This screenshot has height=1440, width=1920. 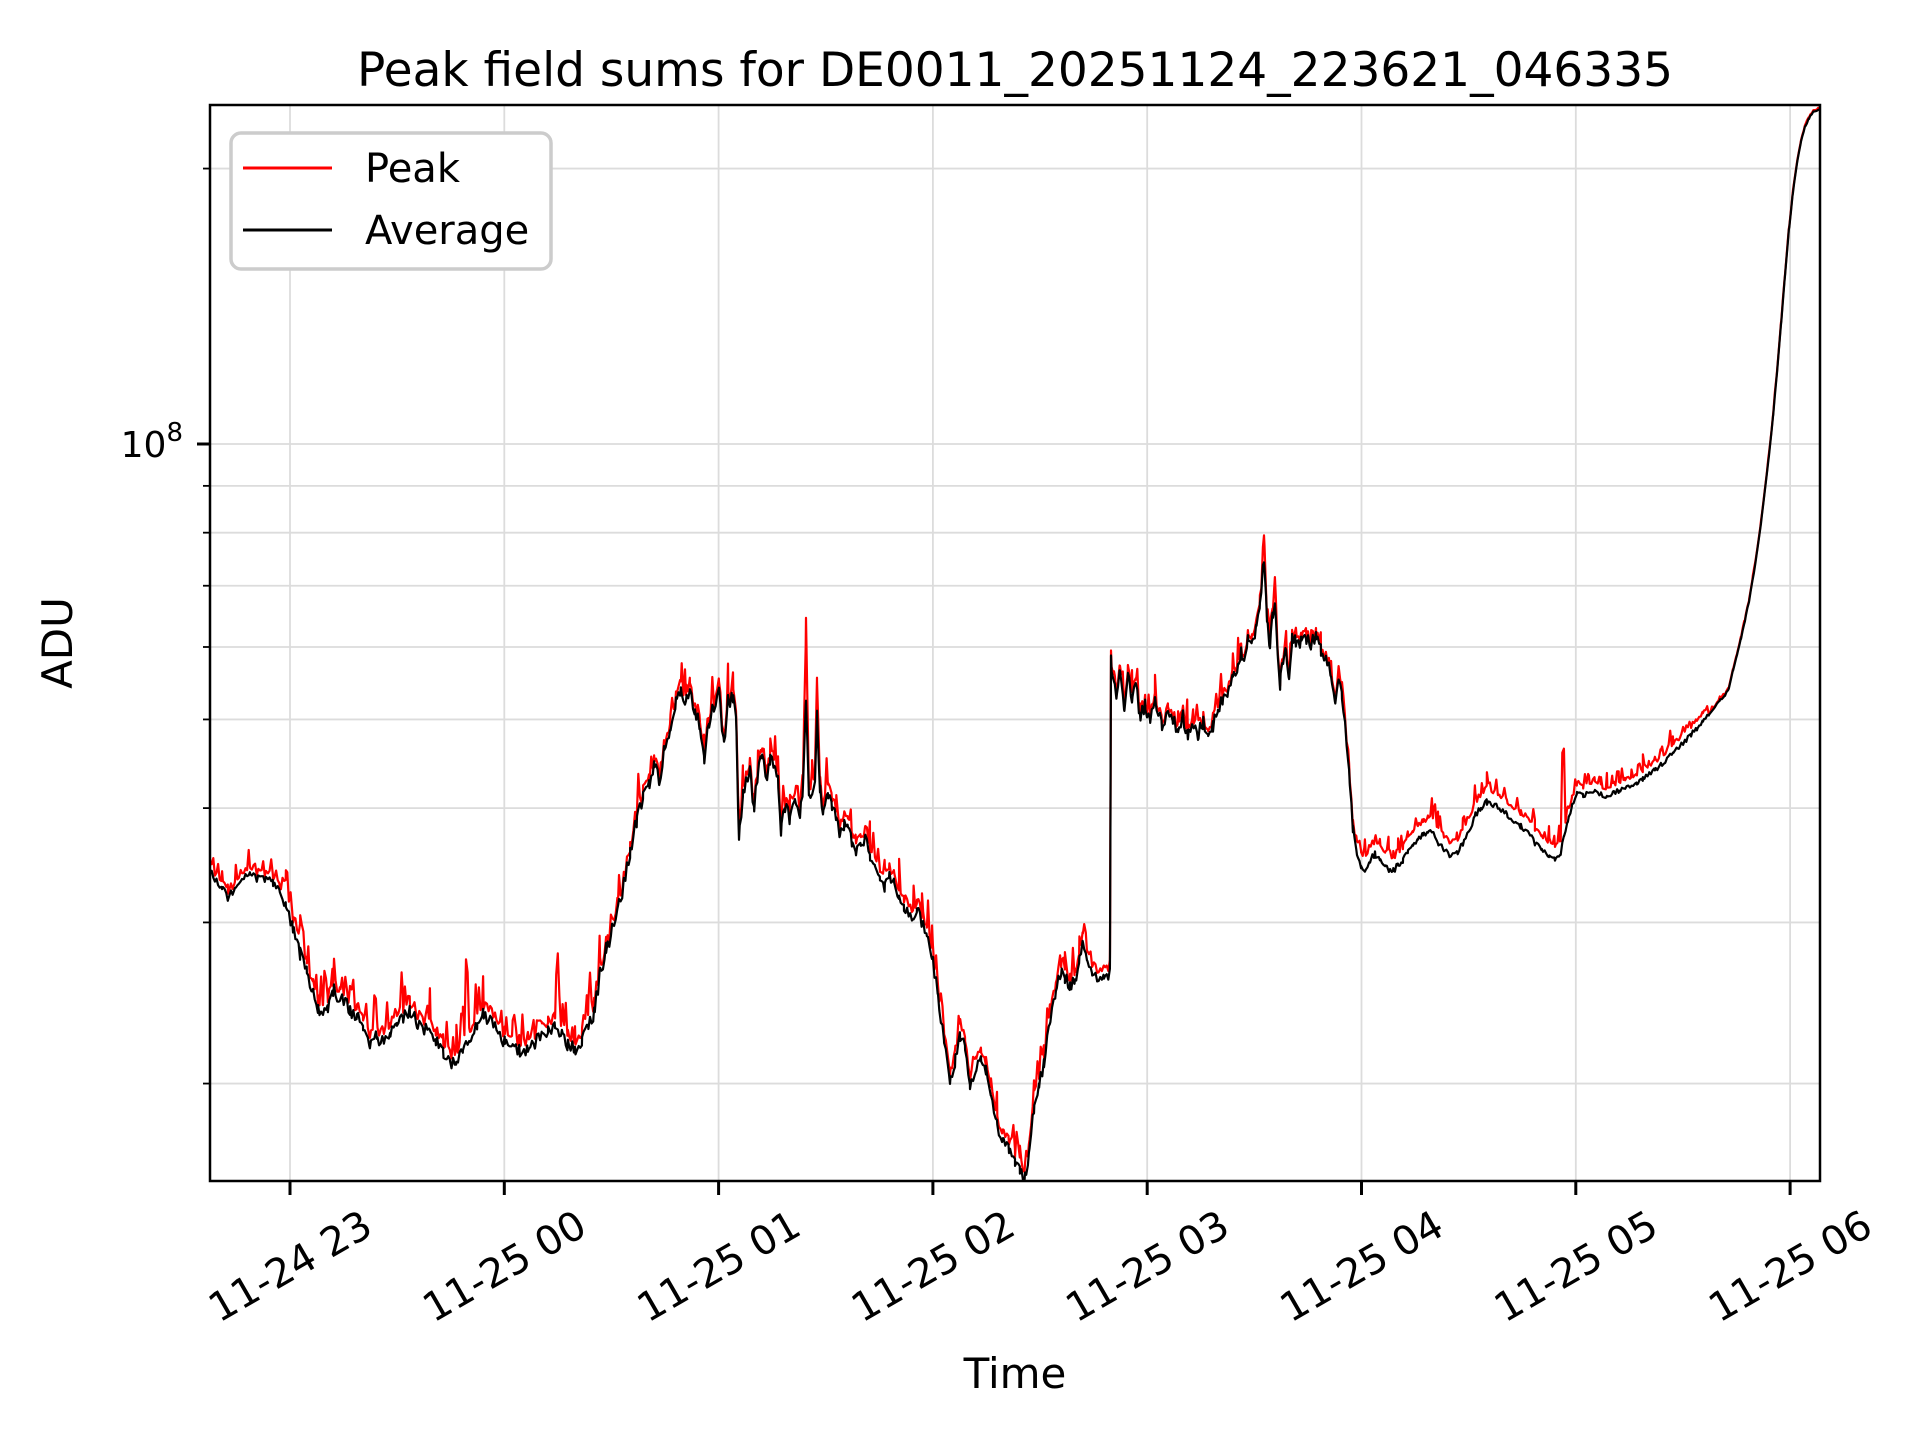 I want to click on x-axis-label: Time, so click(x=1015, y=1373).